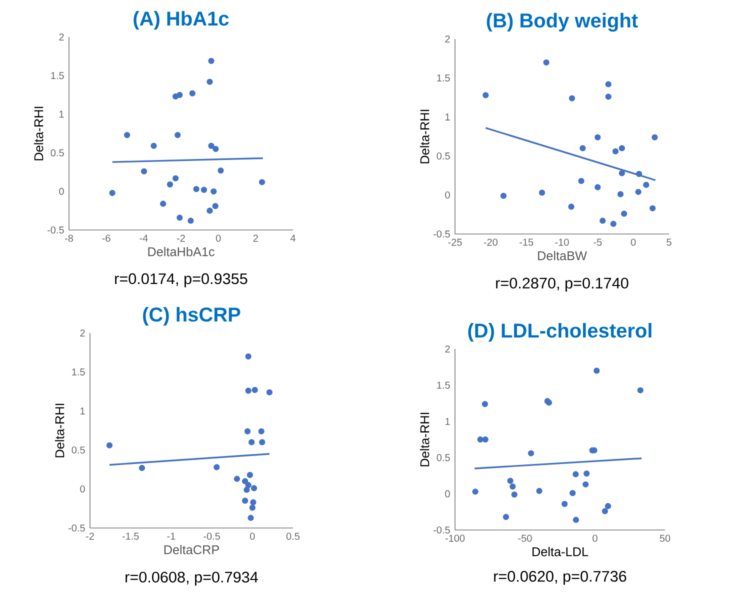  I want to click on x-tick-label: 4, so click(293, 238).